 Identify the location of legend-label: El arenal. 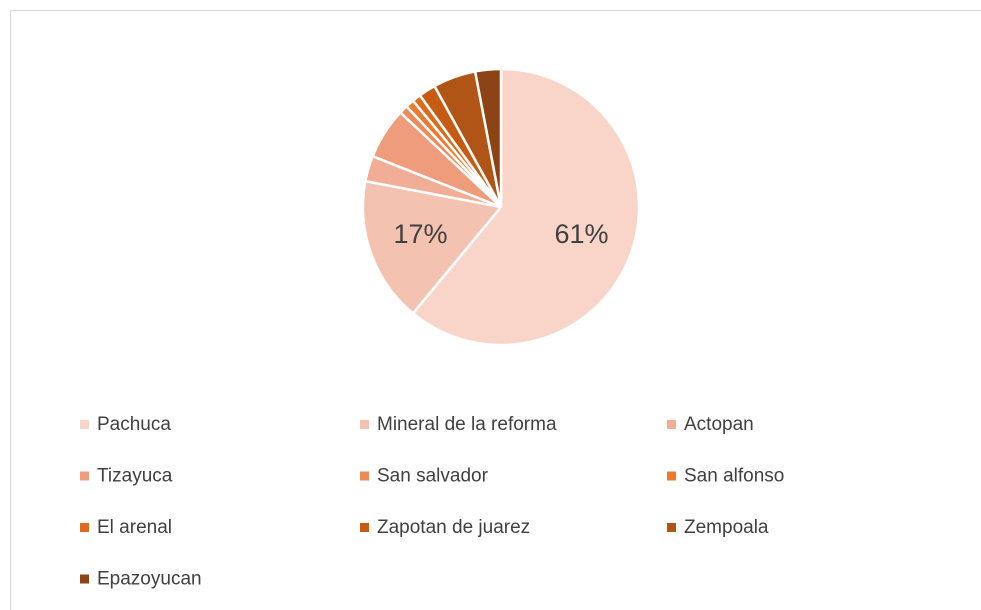
(134, 527).